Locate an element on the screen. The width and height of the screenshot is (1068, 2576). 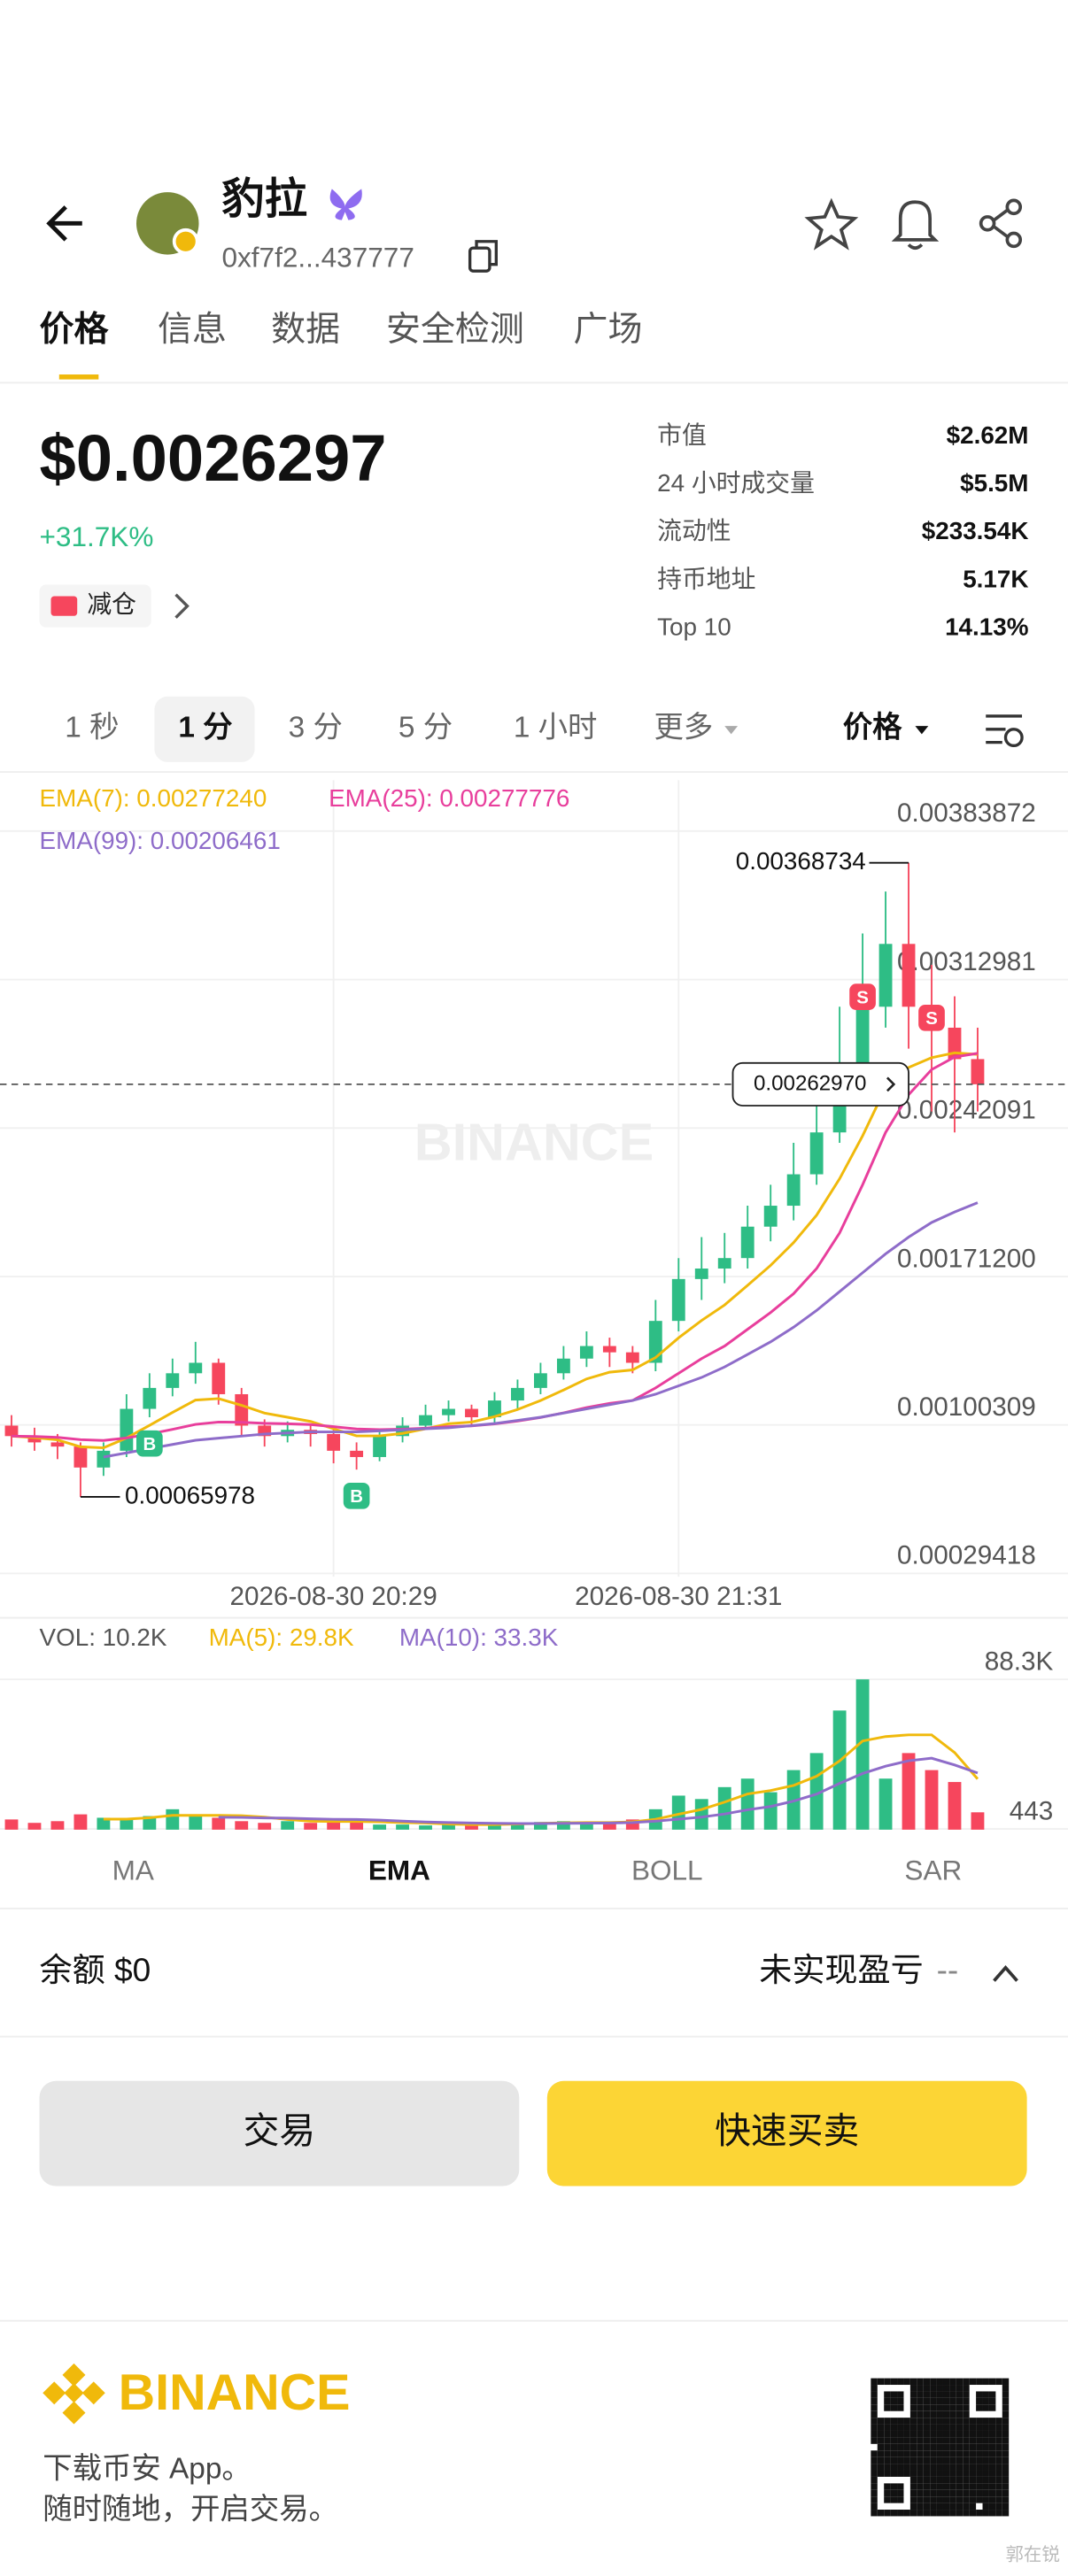
trade-button-label: 交易 is located at coordinates (280, 2130).